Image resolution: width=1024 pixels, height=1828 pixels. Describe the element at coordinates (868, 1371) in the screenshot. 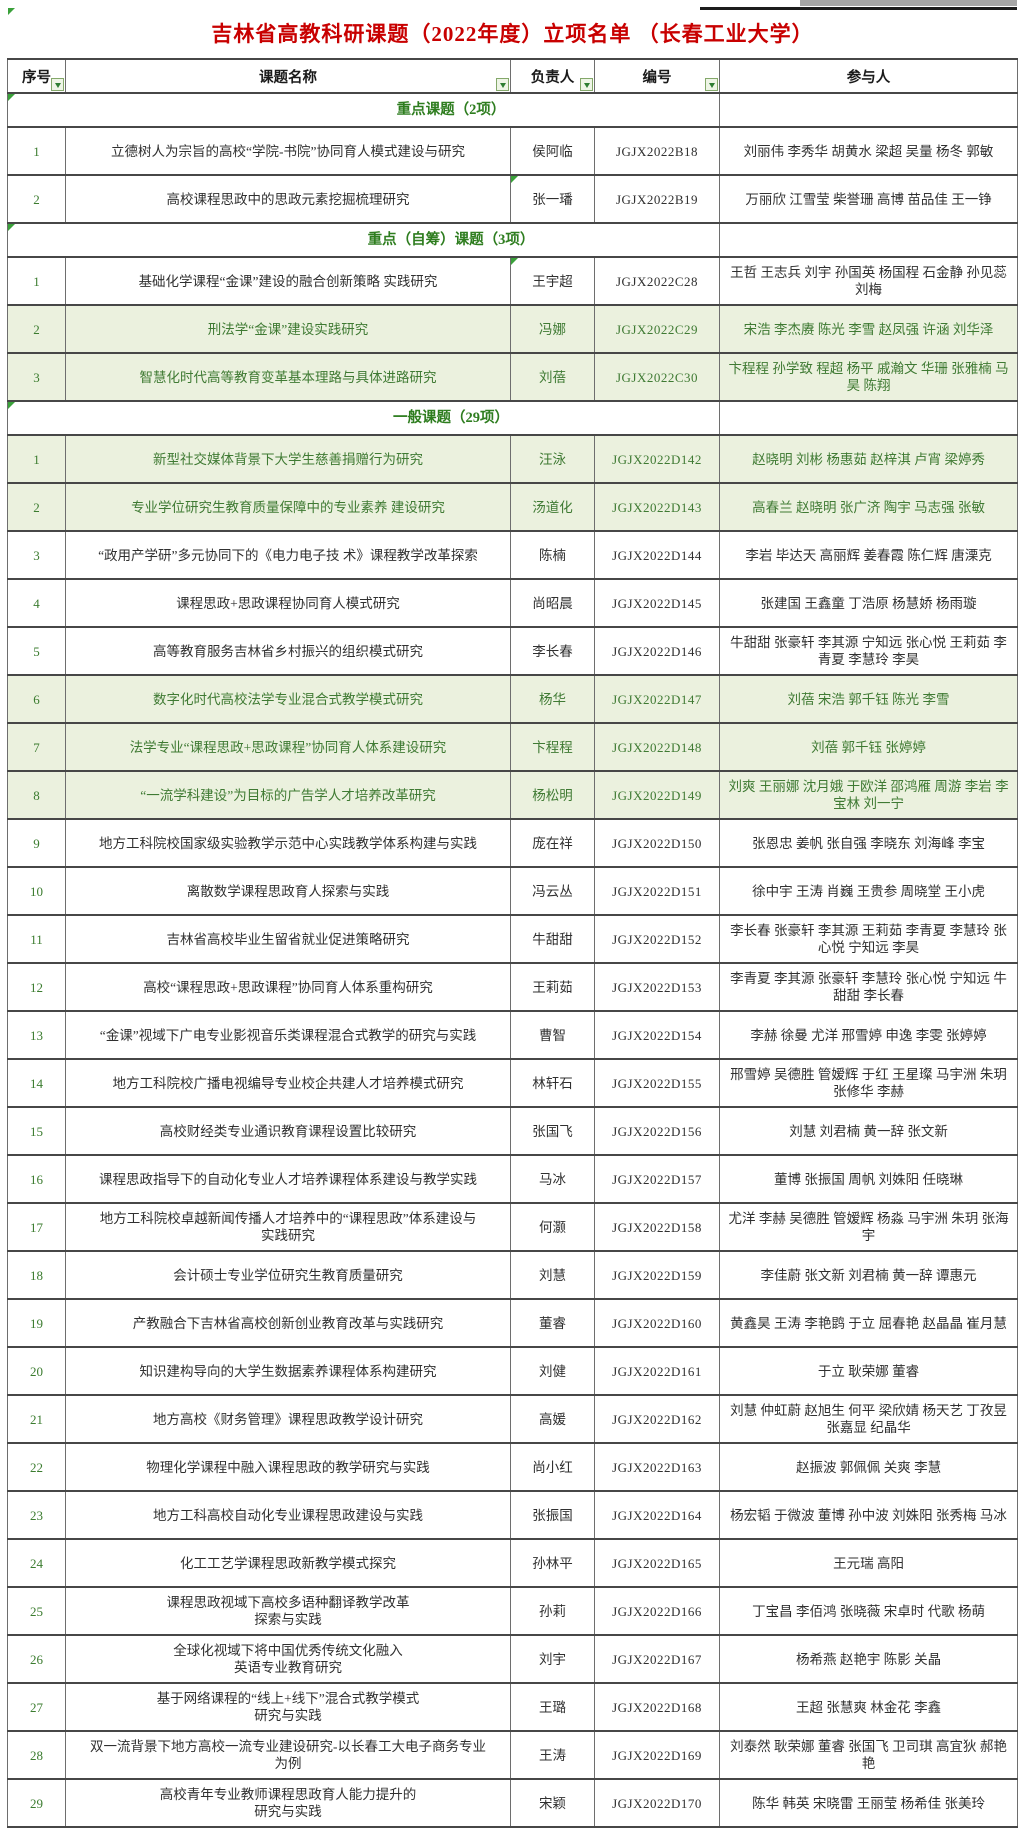

I see `participants-cell: 于立 耿荣娜 董睿` at that location.